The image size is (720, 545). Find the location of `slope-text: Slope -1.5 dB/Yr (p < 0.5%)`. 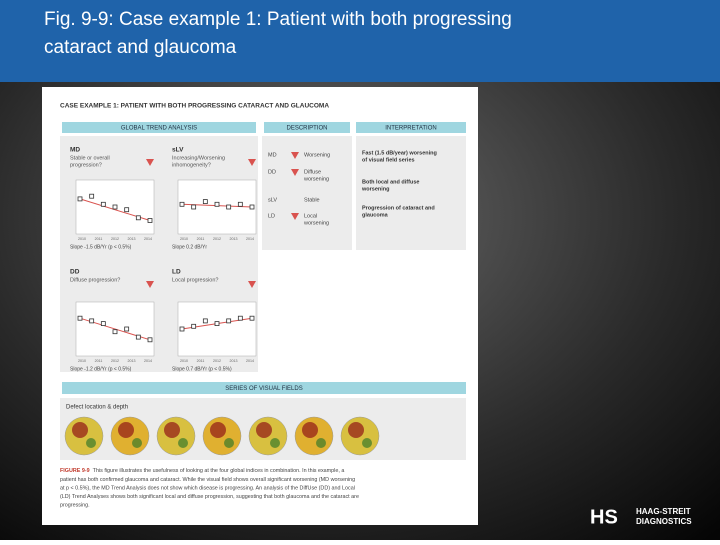

slope-text: Slope -1.5 dB/Yr (p < 0.5%) is located at coordinates (101, 247).